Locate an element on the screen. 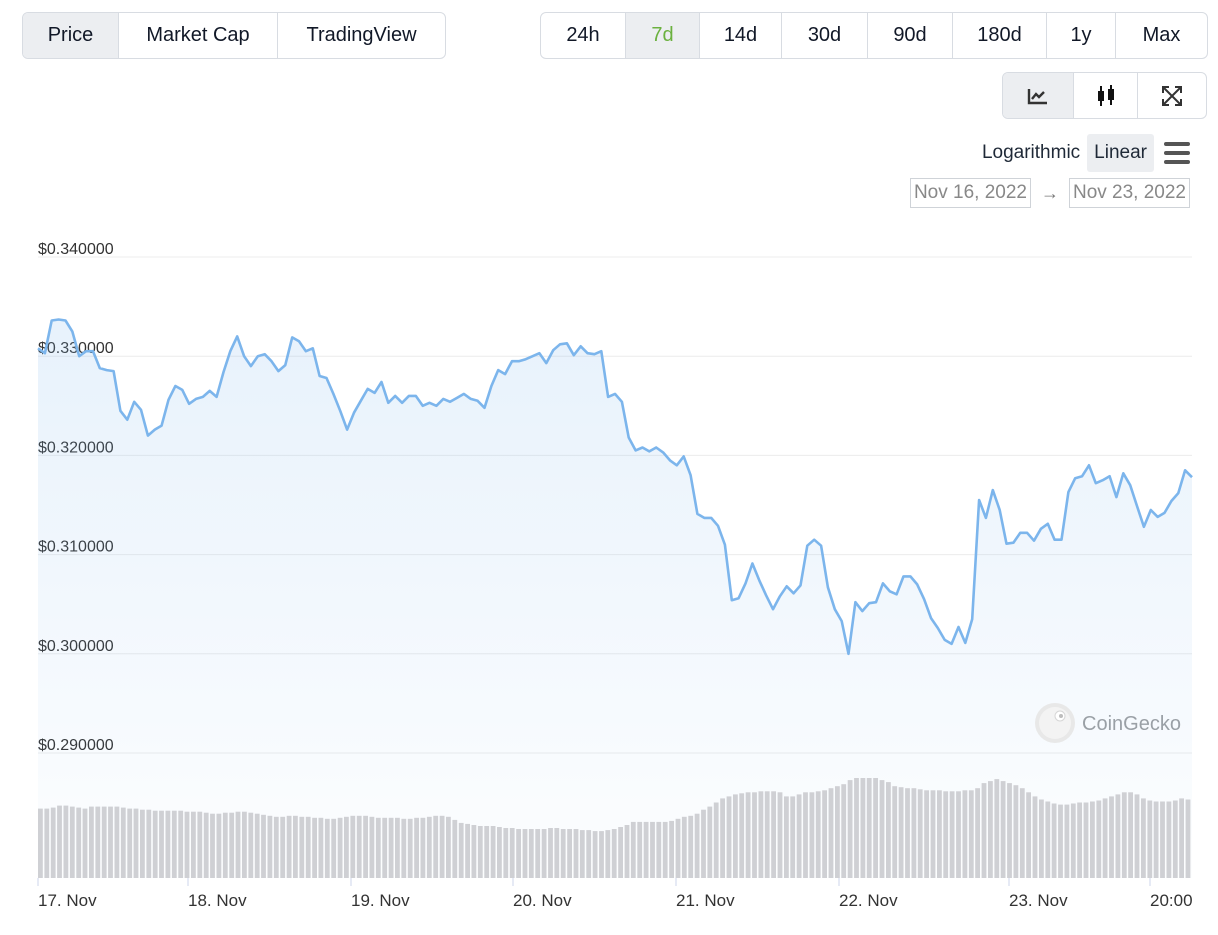 The height and width of the screenshot is (935, 1218). date-from-input: Nov 16, 2022 is located at coordinates (970, 193).